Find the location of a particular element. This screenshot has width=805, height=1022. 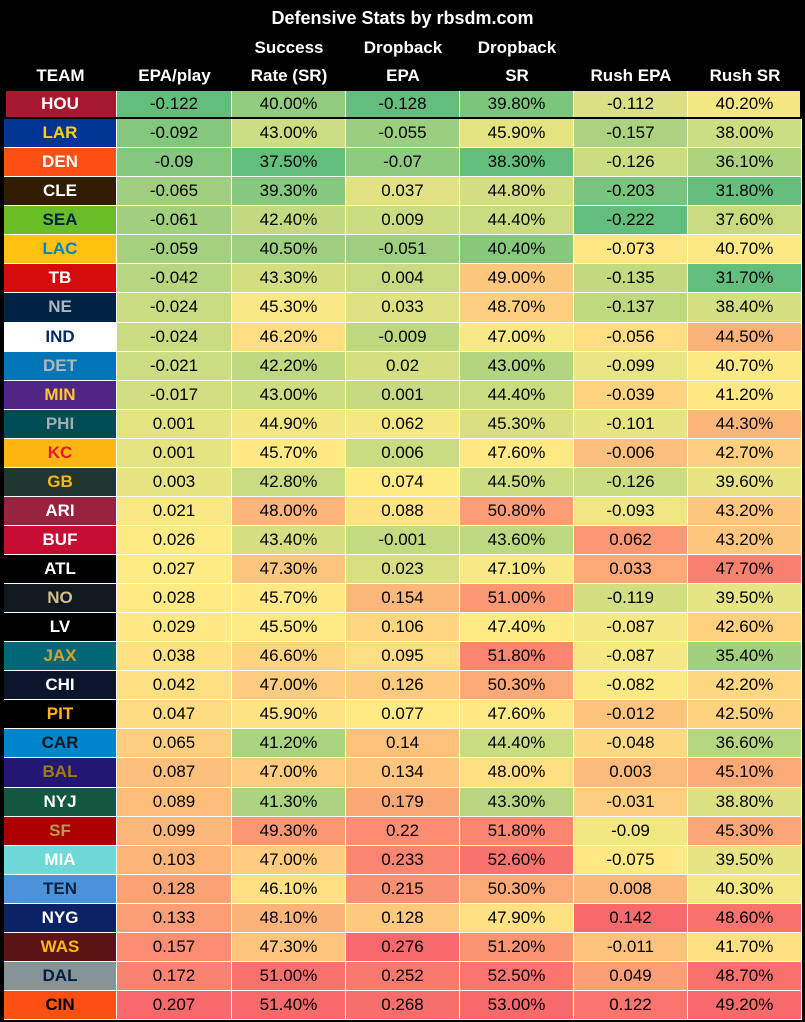

stat-cell: 0.172 is located at coordinates (174, 976).